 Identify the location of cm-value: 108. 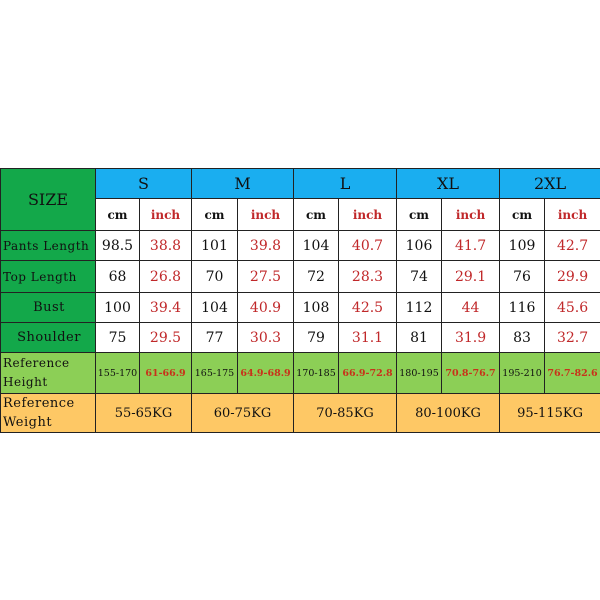
(316, 307).